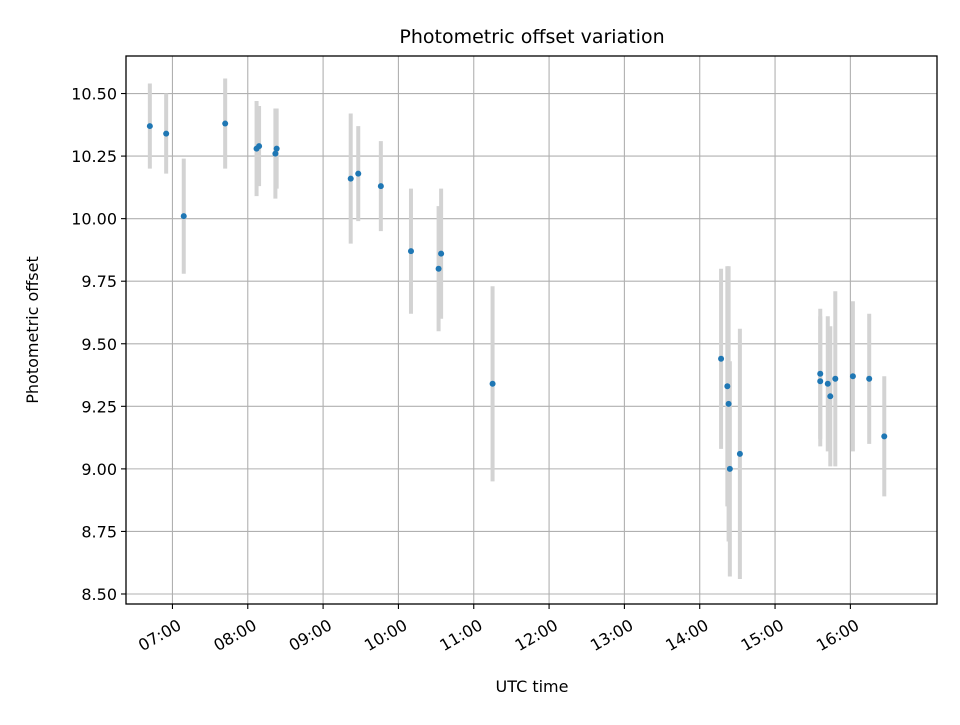 The width and height of the screenshot is (960, 725). Describe the element at coordinates (531, 37) in the screenshot. I see `chart-title: Photometric offset variation` at that location.